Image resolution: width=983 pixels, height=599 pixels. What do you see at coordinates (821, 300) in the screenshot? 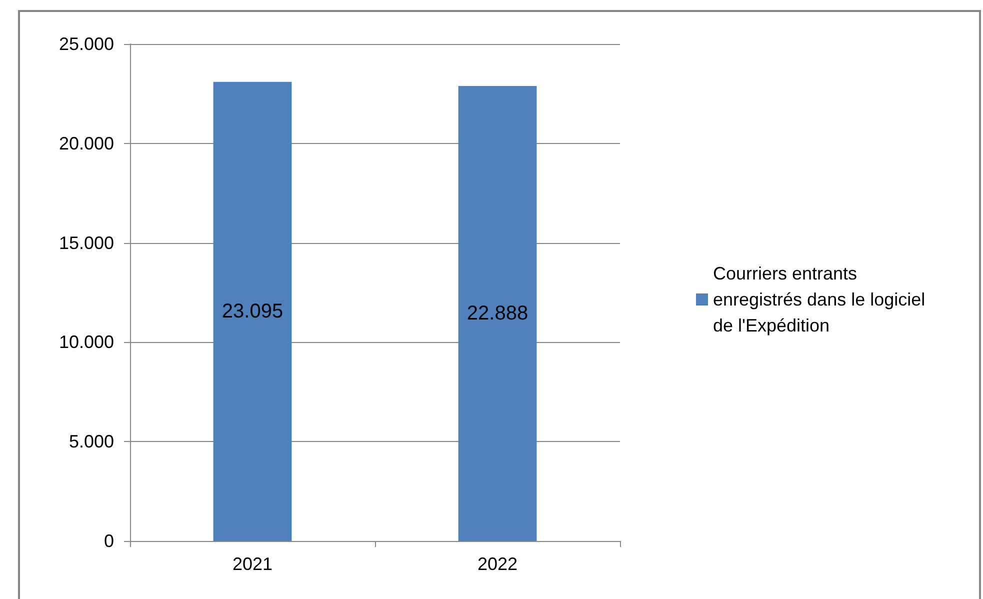
I see `legend-label: Courriers entrants enregistrés dans le logiciel de l'Expédition` at bounding box center [821, 300].